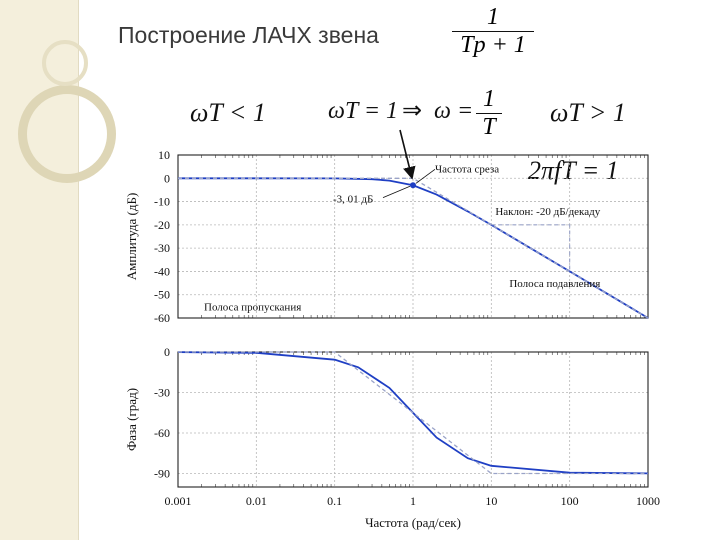  I want to click on magnitude-y-axis-label: Амплитуда (дБ), so click(131, 237).